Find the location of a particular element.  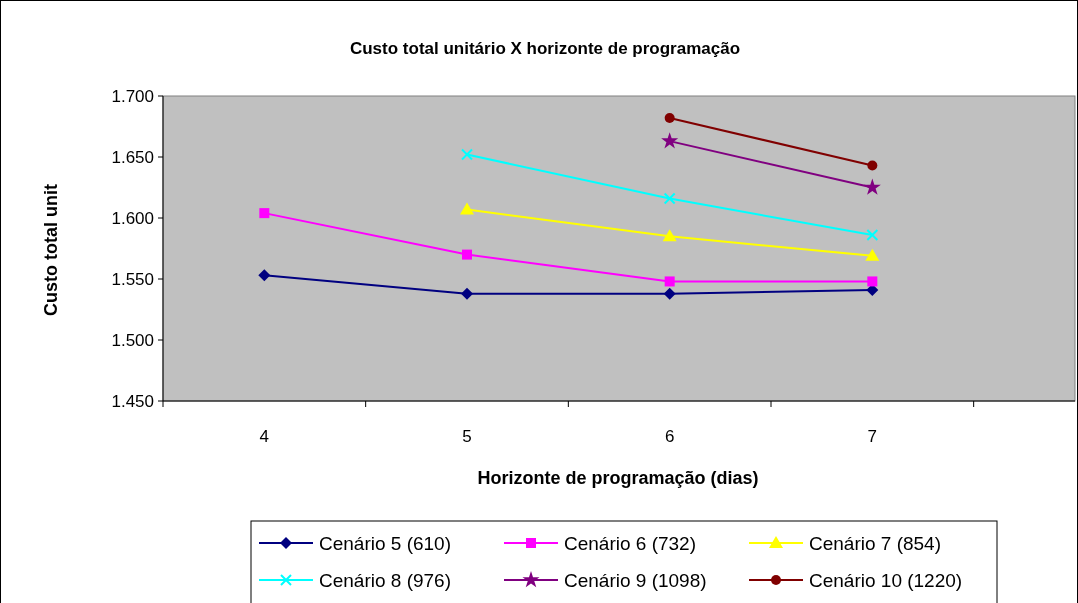

legend-label: Cenário 5 (610) is located at coordinates (385, 543).